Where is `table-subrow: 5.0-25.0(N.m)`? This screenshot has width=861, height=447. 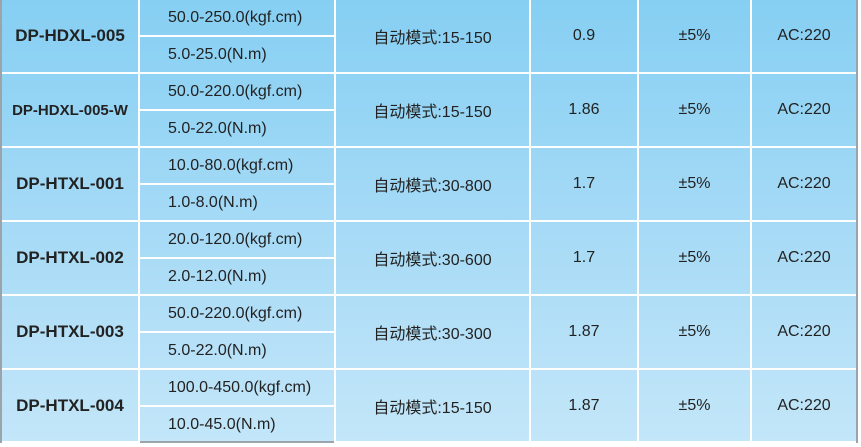
table-subrow: 5.0-25.0(N.m) is located at coordinates (429, 54).